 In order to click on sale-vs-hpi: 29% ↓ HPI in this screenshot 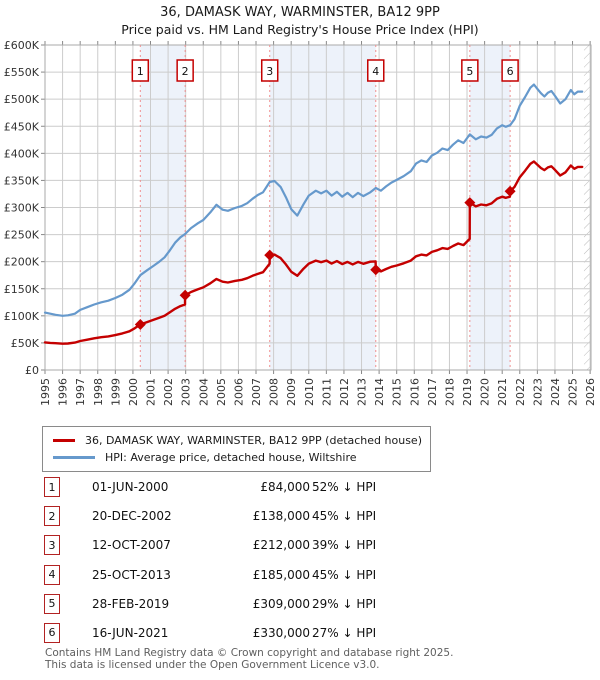, I will do `click(344, 603)`.